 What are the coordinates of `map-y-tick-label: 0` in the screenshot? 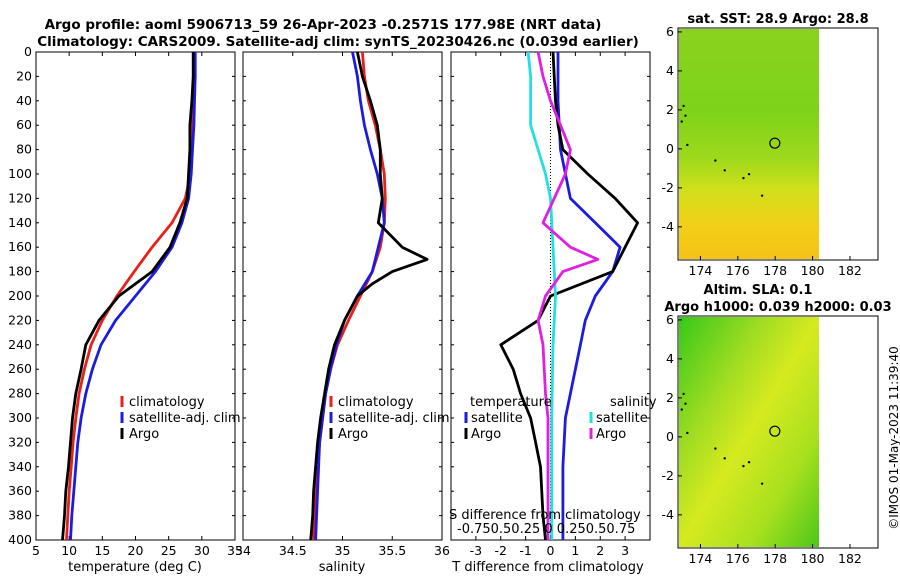 It's located at (670, 148).